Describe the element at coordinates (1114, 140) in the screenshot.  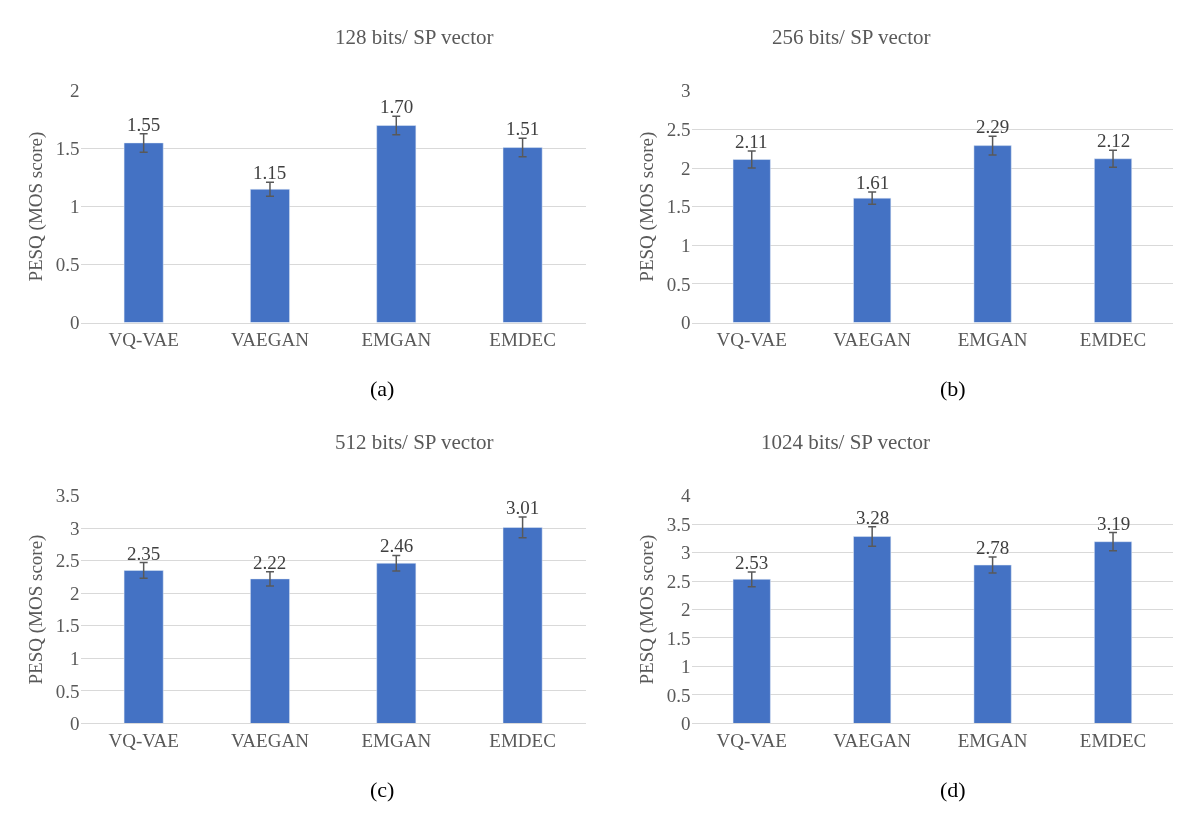
I see `data-label: 2.12` at that location.